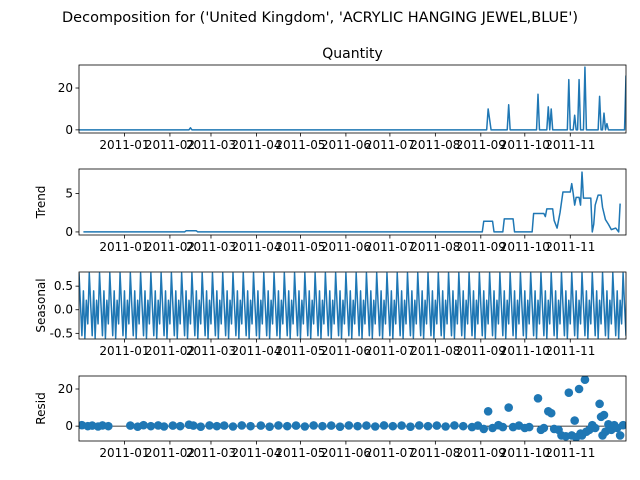  I want to click on seasonal-plot-area, so click(352, 305).